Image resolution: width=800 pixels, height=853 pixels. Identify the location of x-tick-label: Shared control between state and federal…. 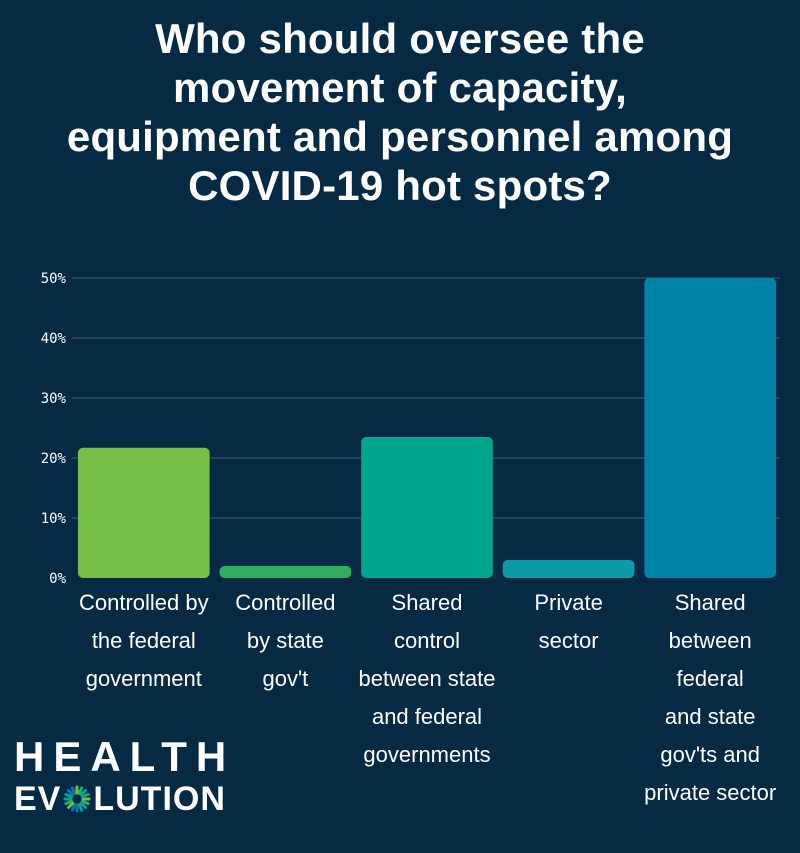
(427, 678).